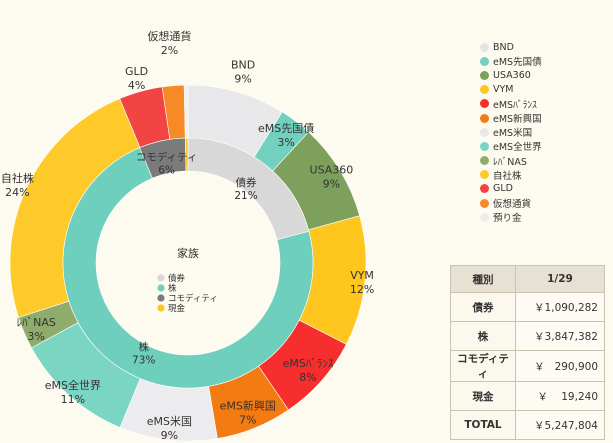  What do you see at coordinates (362, 289) in the screenshot?
I see `outer-label-percent: 12%` at bounding box center [362, 289].